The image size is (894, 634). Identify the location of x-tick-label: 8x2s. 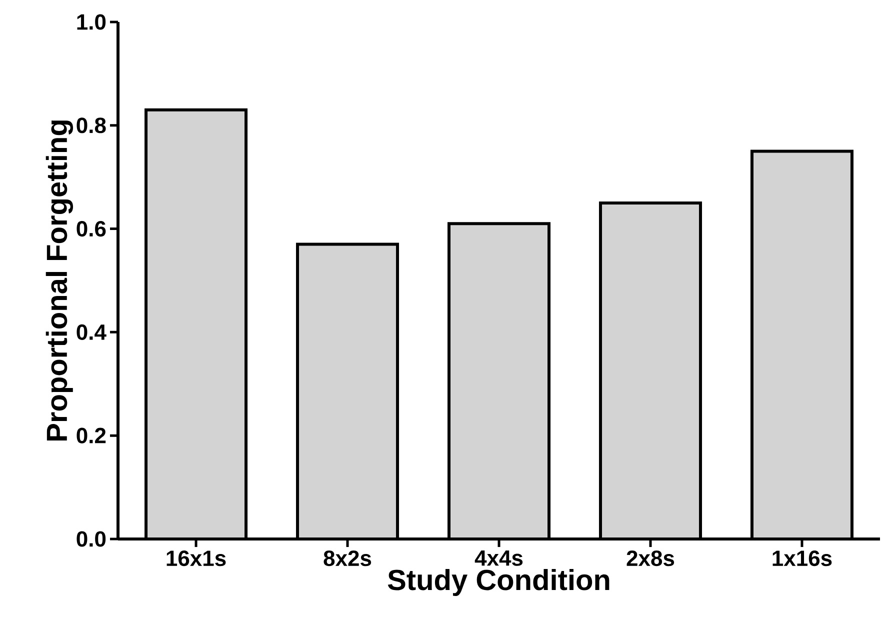
(348, 558).